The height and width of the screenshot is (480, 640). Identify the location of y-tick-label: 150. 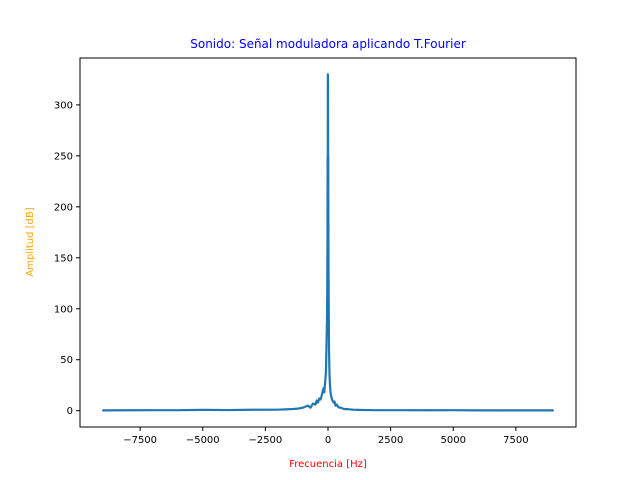
(63, 258).